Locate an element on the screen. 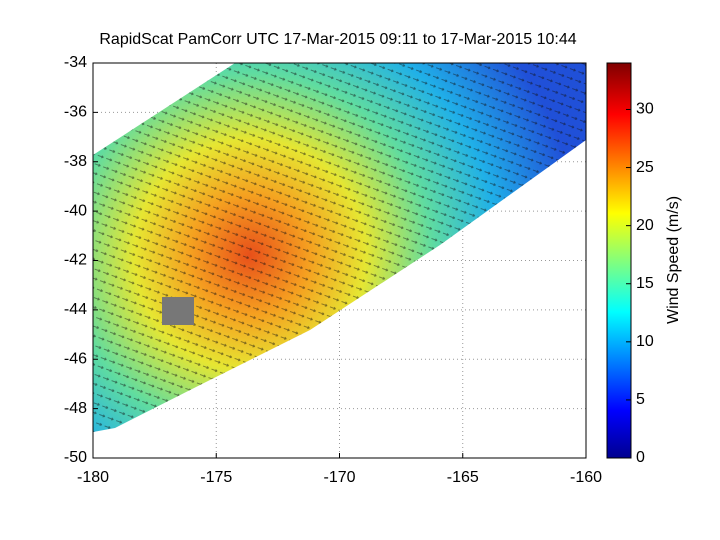 The width and height of the screenshot is (720, 540). x-tick-label: -165 is located at coordinates (463, 477).